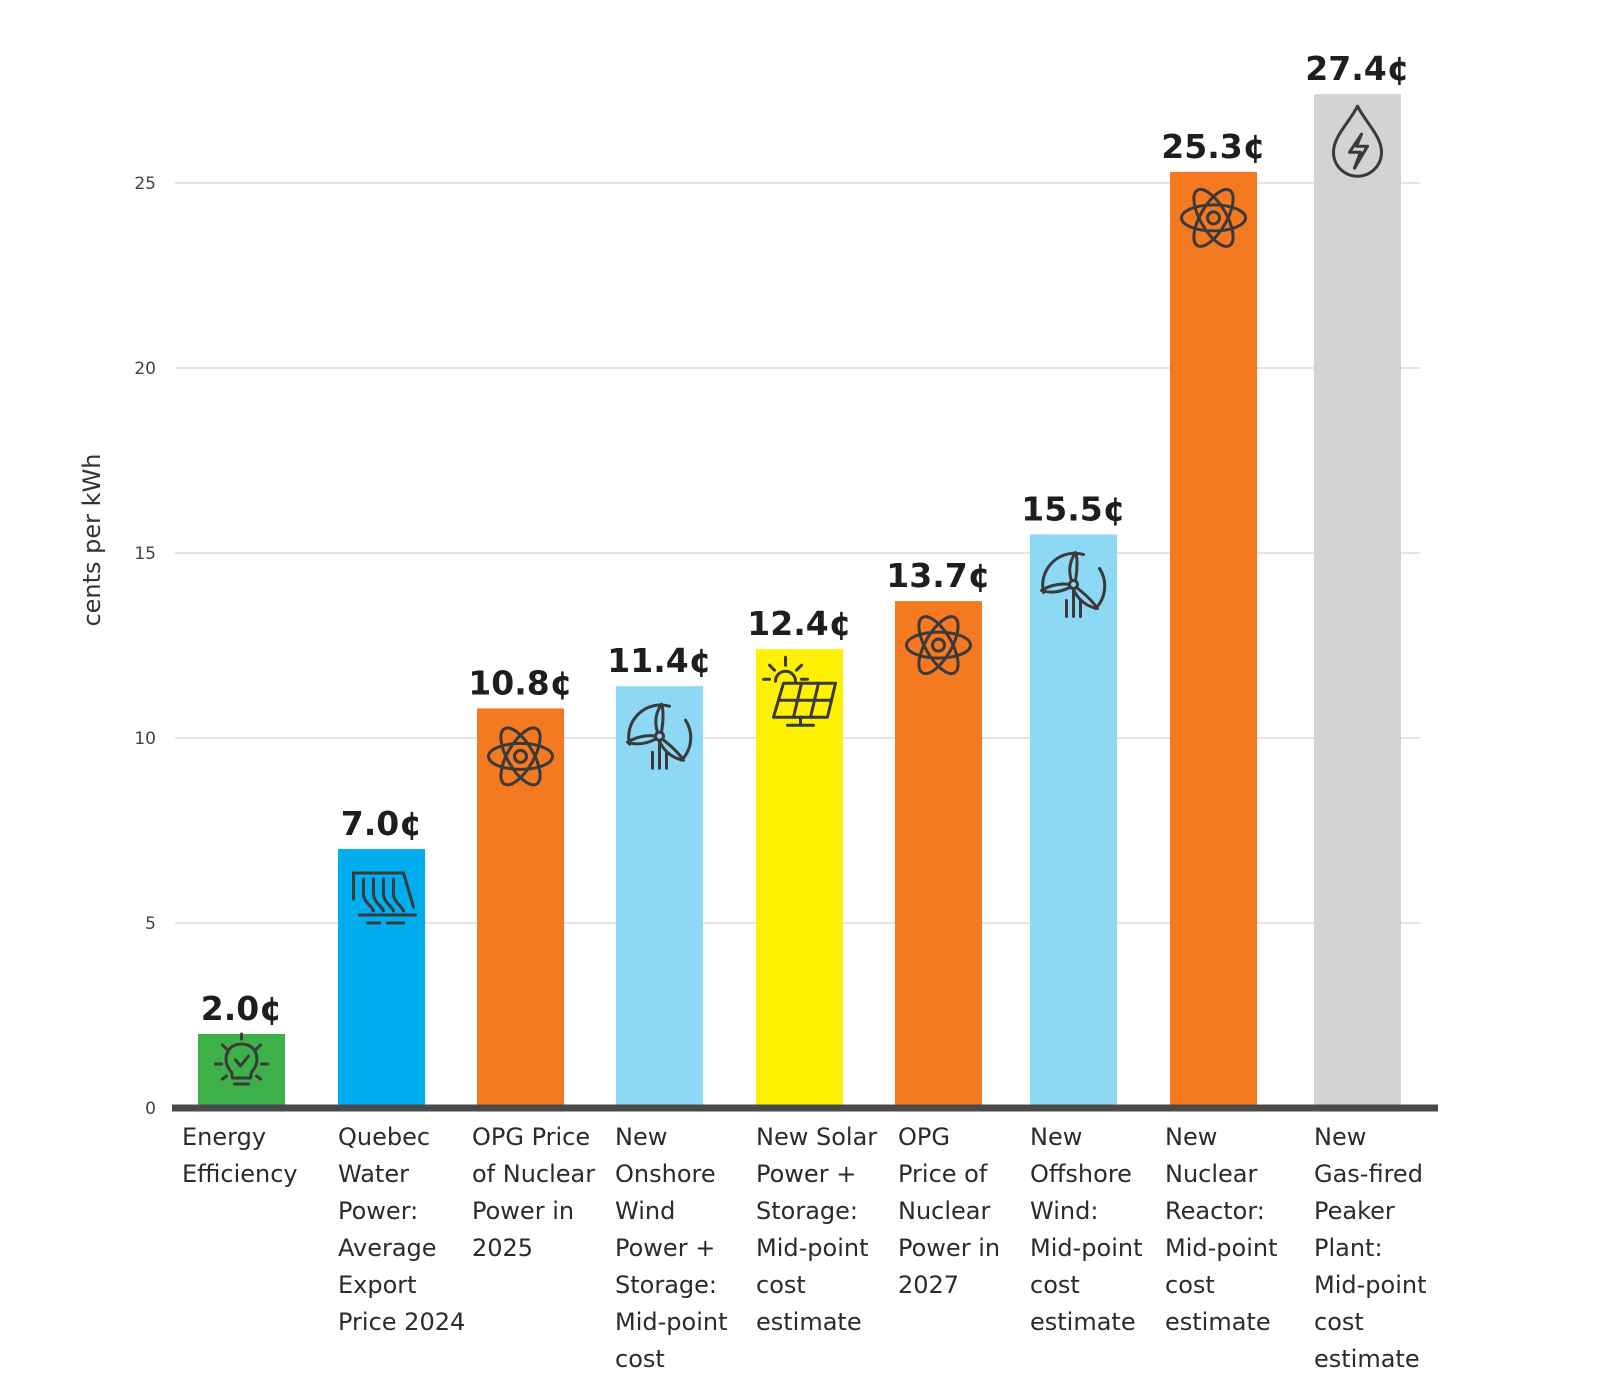 The image size is (1600, 1385). I want to click on y-tick-label: 5, so click(150, 924).